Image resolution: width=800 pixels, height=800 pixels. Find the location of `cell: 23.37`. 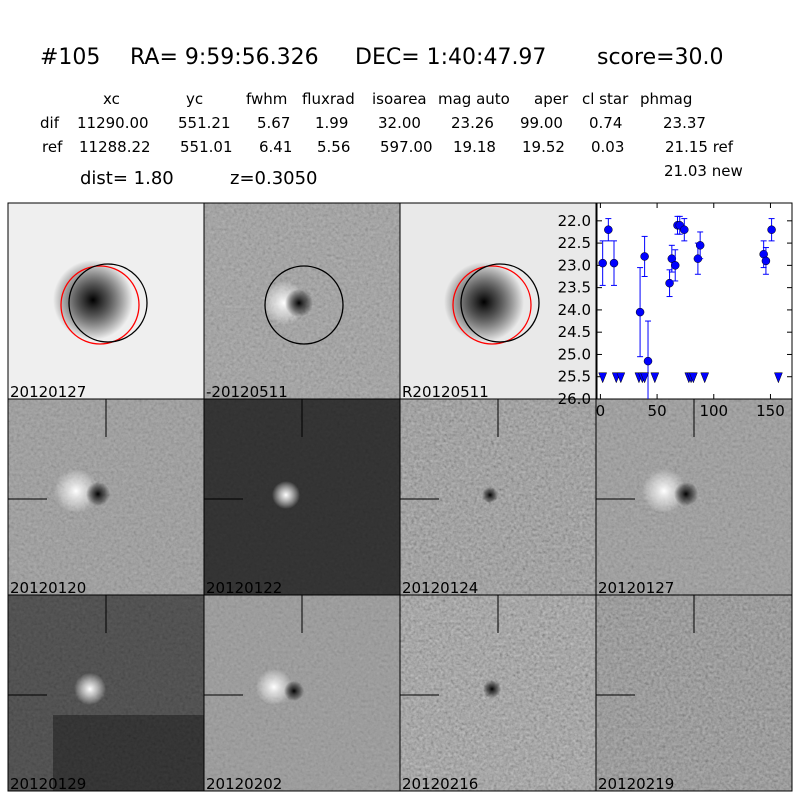

cell: 23.37 is located at coordinates (684, 123).